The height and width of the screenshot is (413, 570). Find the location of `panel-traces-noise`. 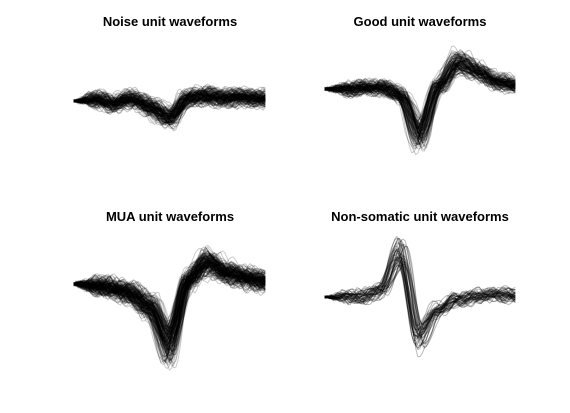

panel-traces-noise is located at coordinates (169, 107).